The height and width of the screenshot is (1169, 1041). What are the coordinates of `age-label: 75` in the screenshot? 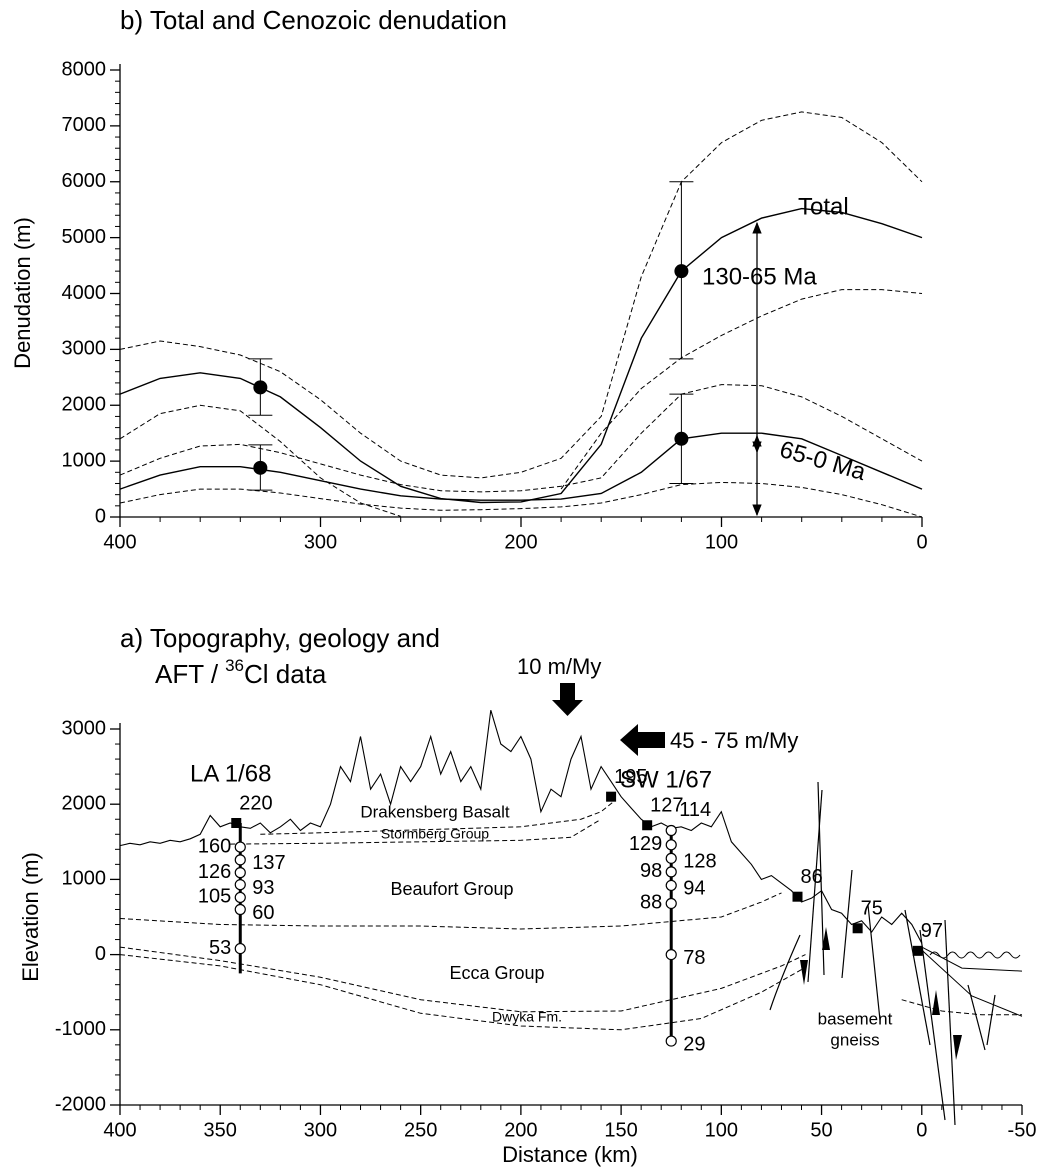 It's located at (872, 909).